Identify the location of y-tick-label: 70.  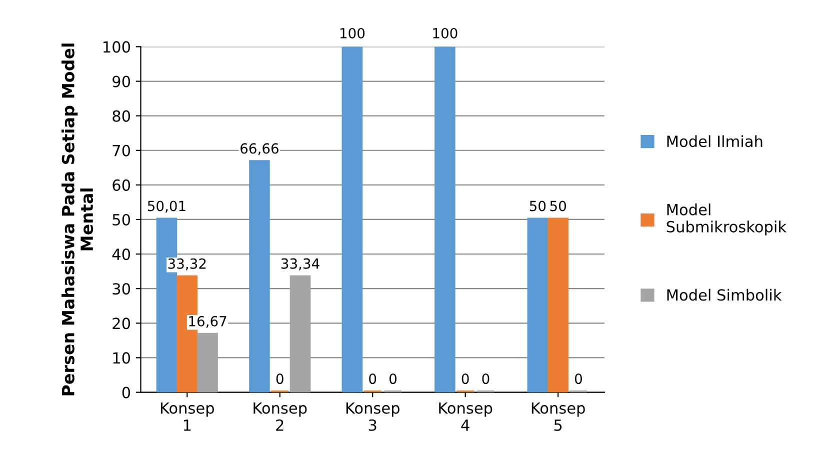
(121, 150).